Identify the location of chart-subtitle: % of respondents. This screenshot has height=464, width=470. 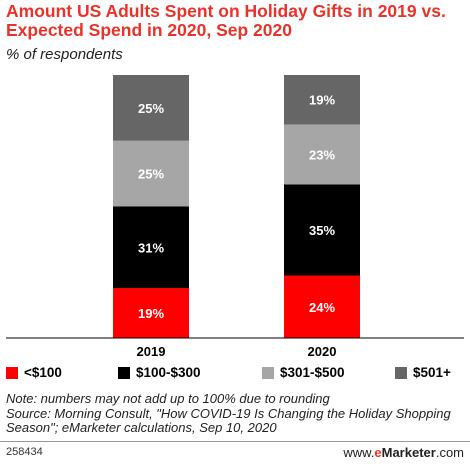
(64, 54).